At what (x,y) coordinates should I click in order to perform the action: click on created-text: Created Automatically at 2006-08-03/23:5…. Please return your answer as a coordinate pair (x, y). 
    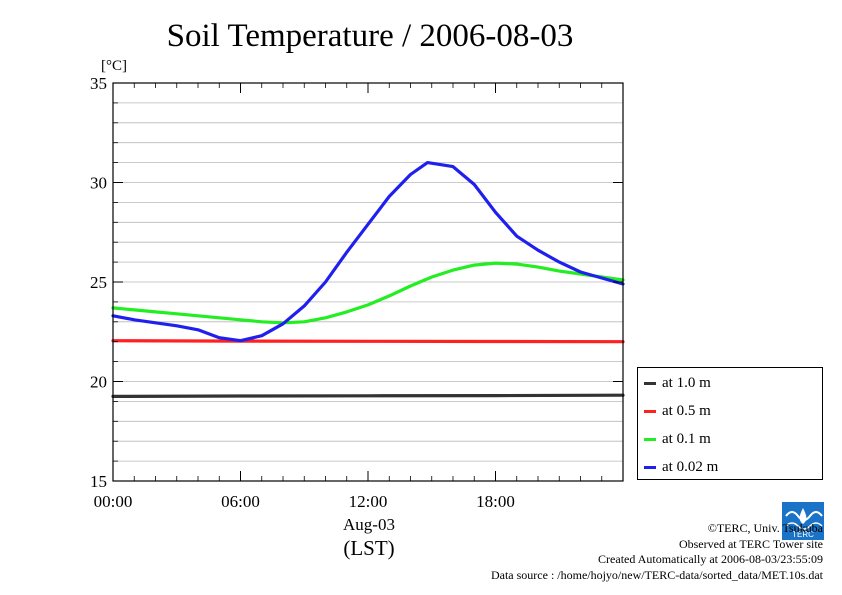
    Looking at the image, I should click on (710, 559).